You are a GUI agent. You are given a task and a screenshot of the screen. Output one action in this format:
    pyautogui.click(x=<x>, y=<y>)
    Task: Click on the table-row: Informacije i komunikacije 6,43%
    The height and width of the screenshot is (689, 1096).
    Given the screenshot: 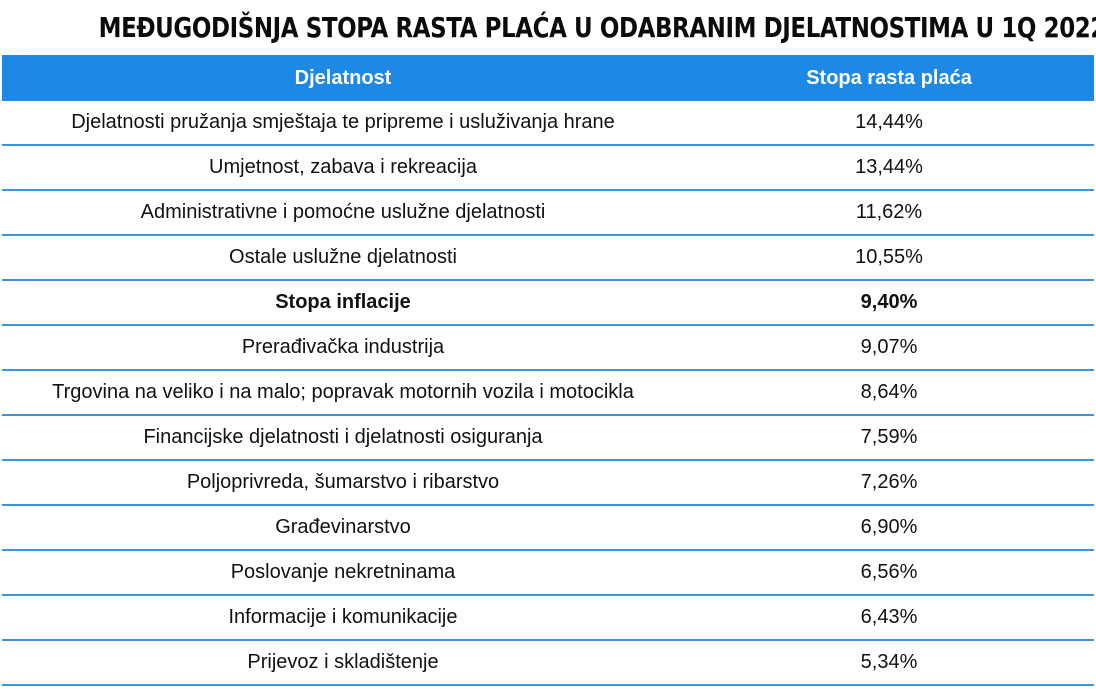 What is the action you would take?
    pyautogui.click(x=548, y=618)
    